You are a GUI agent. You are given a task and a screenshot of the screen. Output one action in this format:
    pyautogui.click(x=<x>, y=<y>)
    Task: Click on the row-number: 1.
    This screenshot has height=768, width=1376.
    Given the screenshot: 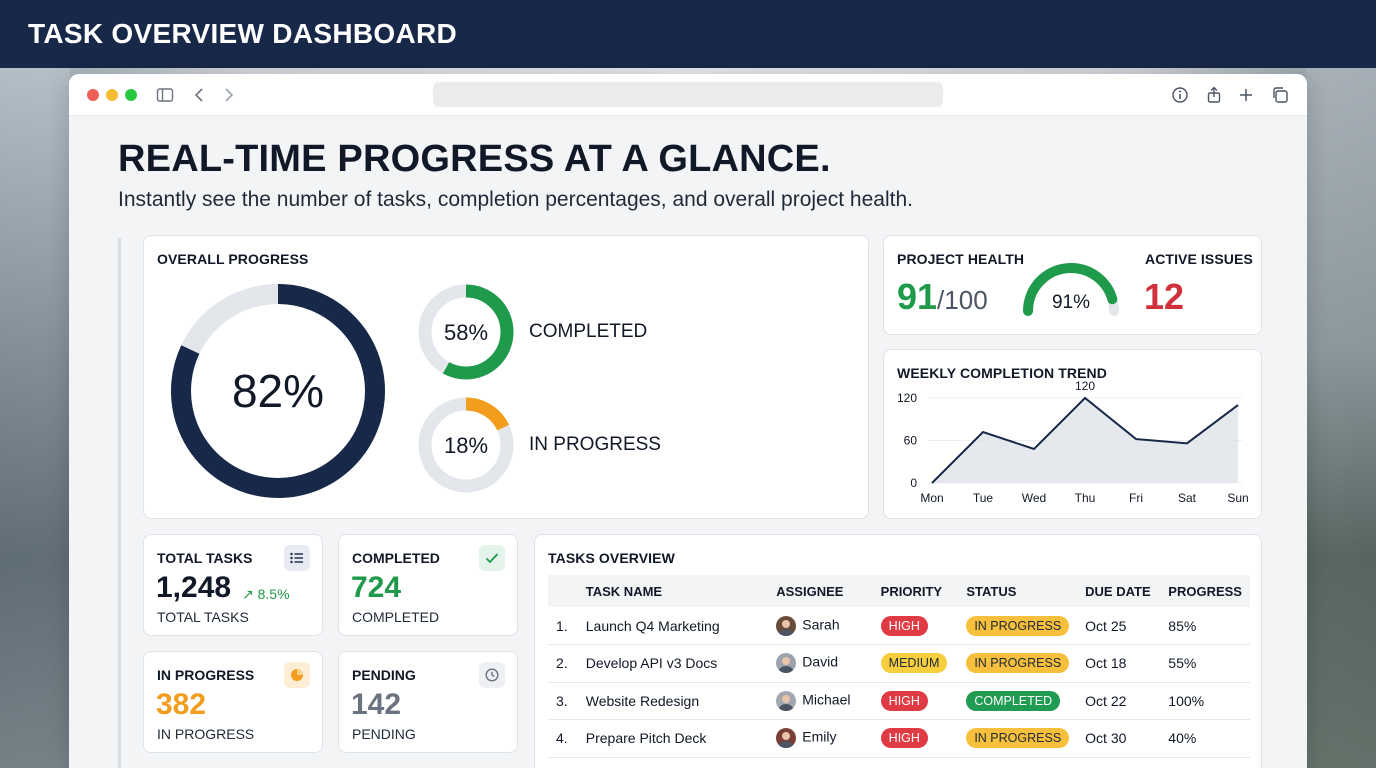 What is the action you would take?
    pyautogui.click(x=563, y=626)
    